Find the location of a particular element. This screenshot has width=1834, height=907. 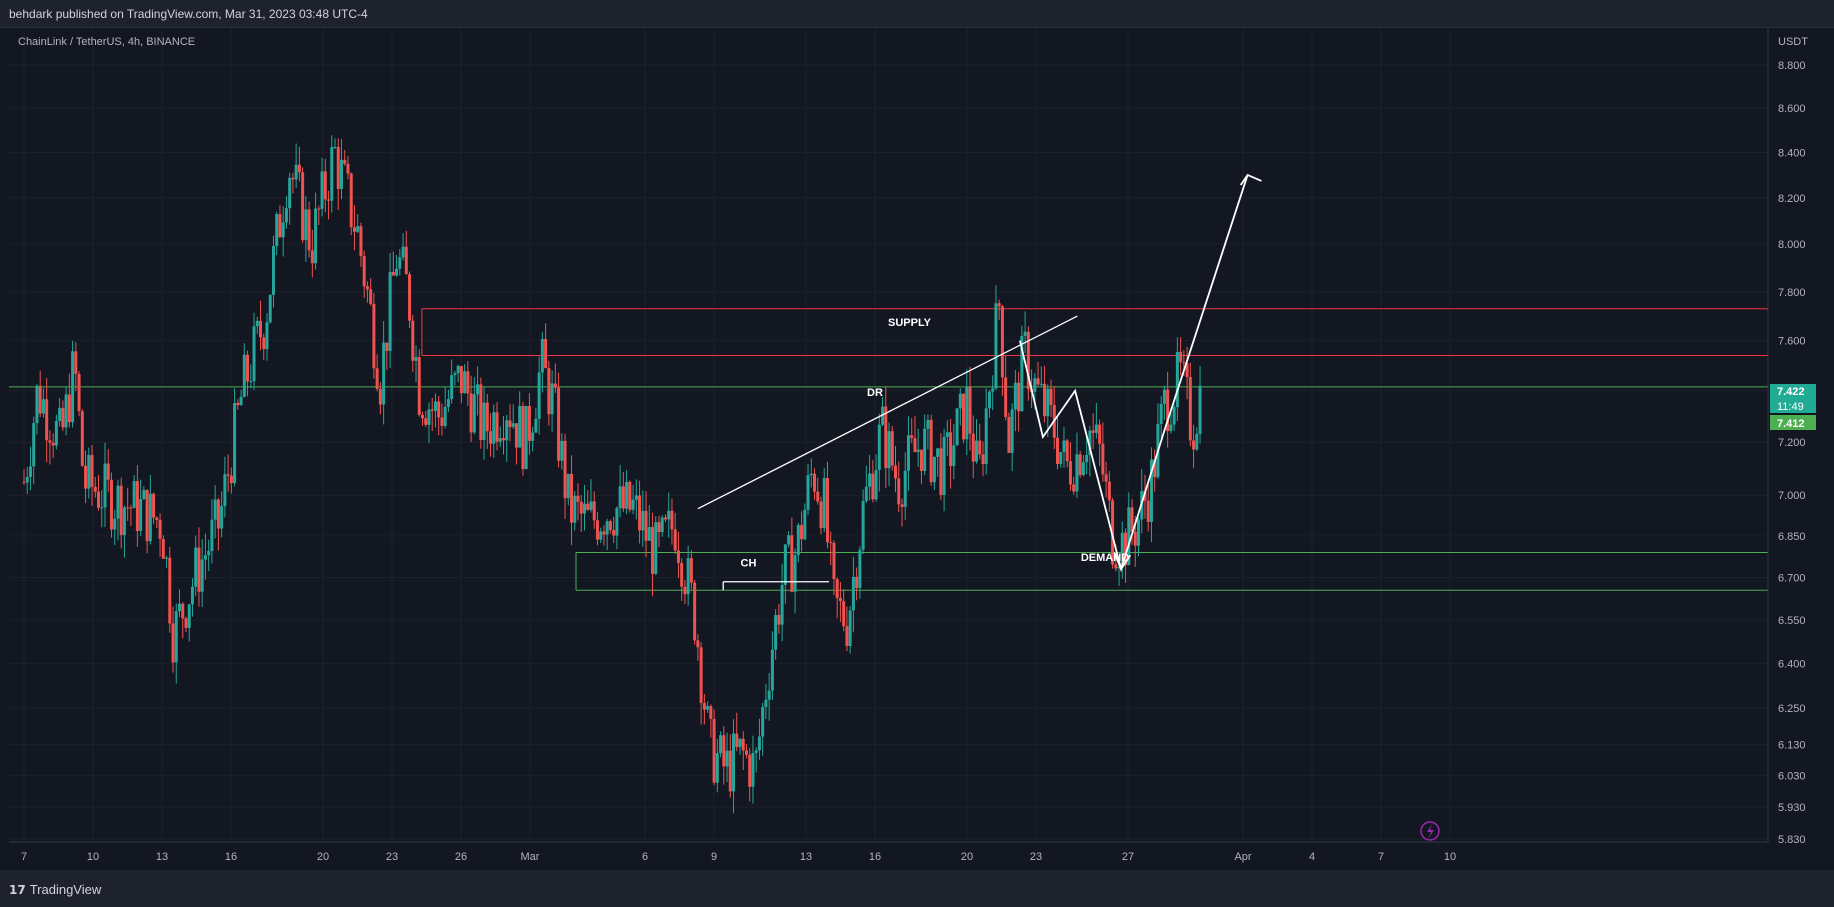

time-tick-label: 10 is located at coordinates (93, 857).